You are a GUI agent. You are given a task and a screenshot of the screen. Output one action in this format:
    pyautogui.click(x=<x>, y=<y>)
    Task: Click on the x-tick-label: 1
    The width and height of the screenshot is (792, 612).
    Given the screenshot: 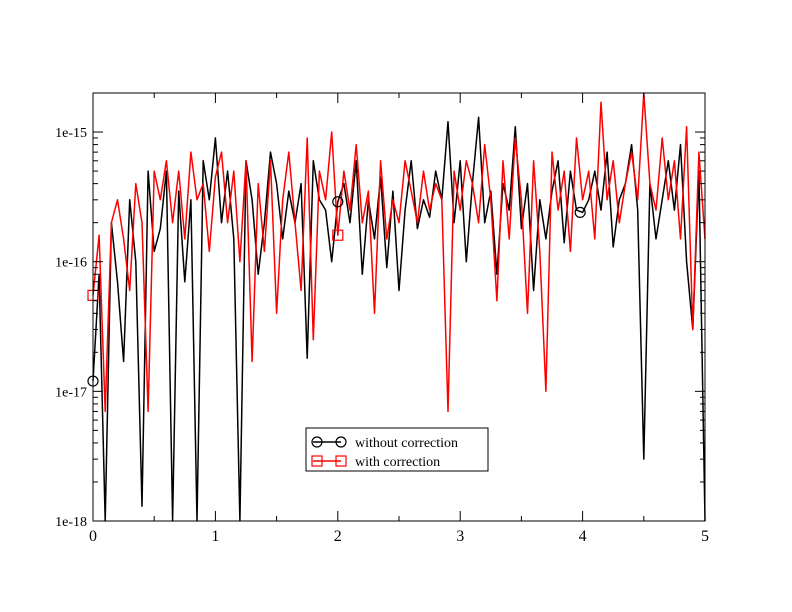 What is the action you would take?
    pyautogui.click(x=215, y=536)
    